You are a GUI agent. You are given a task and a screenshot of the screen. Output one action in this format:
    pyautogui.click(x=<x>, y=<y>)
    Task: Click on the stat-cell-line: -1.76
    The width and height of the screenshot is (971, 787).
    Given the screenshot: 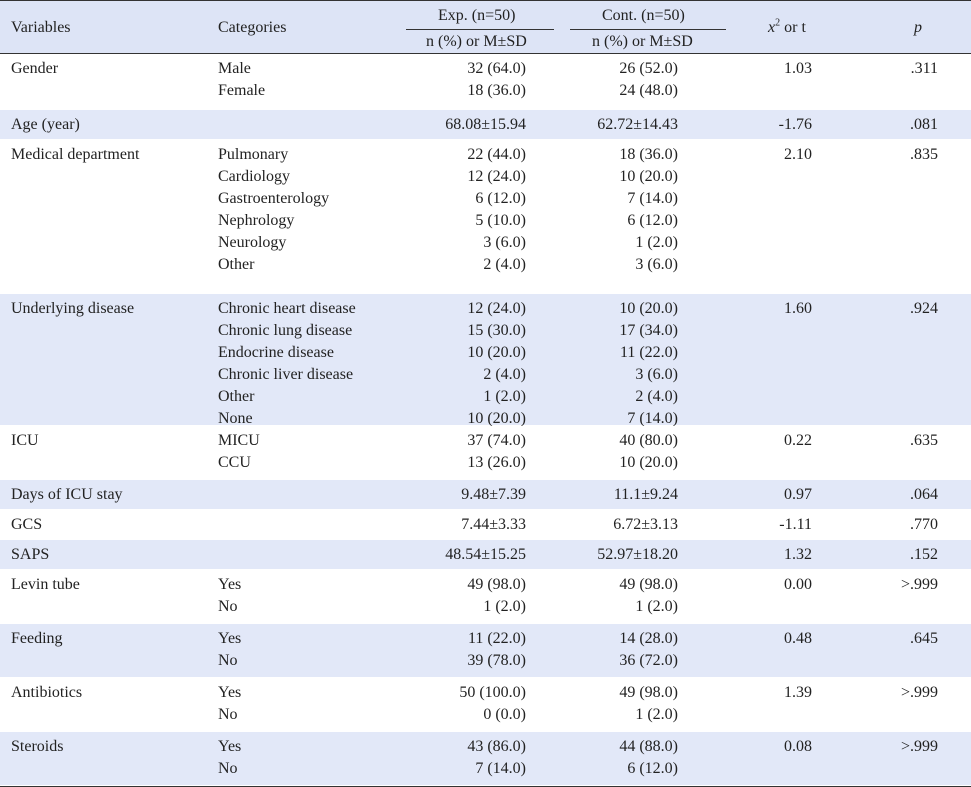 What is the action you would take?
    pyautogui.click(x=795, y=124)
    